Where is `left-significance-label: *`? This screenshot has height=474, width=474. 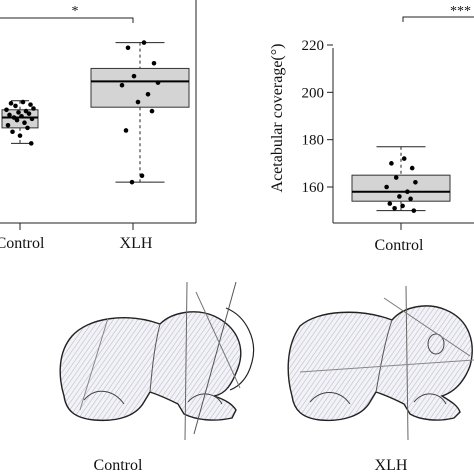
left-significance-label: * is located at coordinates (75, 11).